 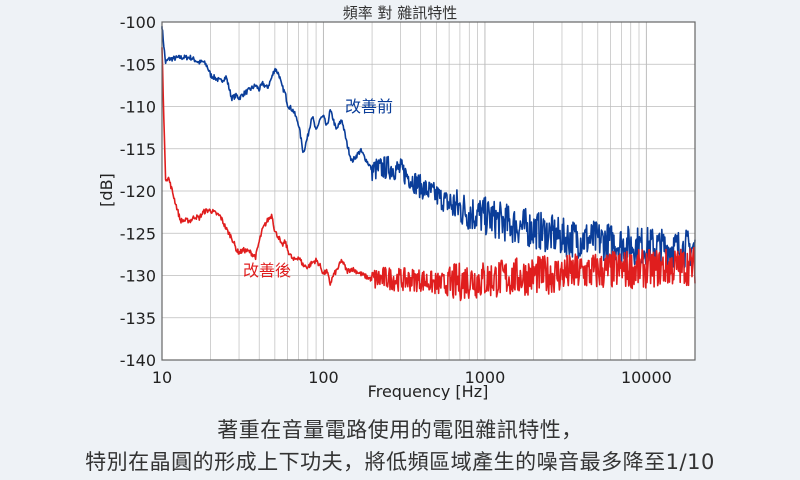 What do you see at coordinates (485, 377) in the screenshot?
I see `x-tick-label: 1000` at bounding box center [485, 377].